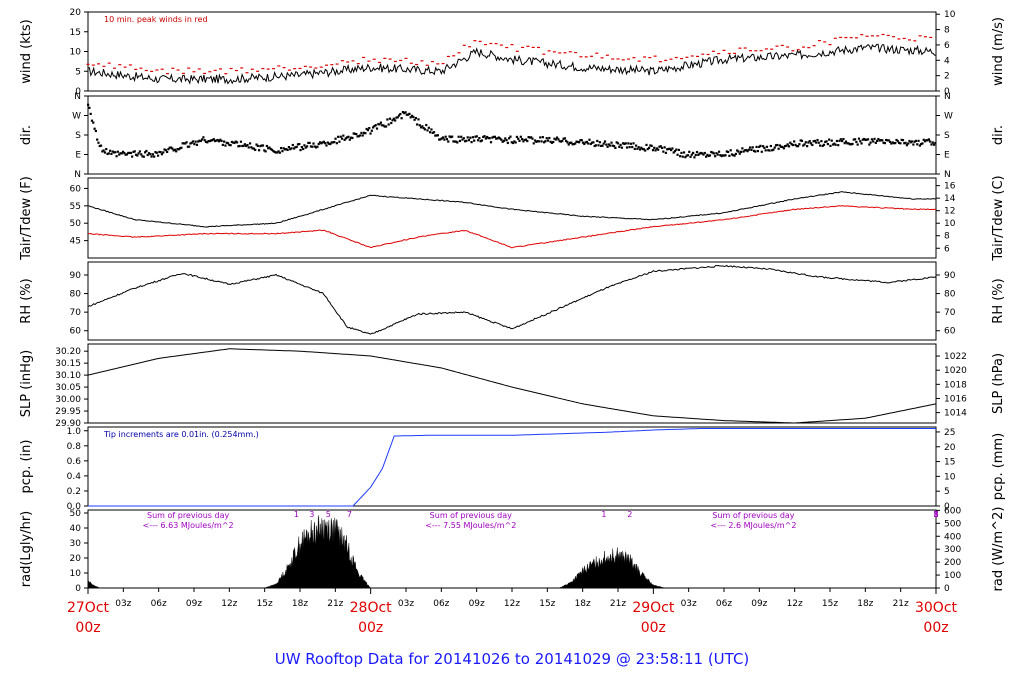 This screenshot has height=700, width=1024. What do you see at coordinates (512, 135) in the screenshot?
I see `panel-frame` at bounding box center [512, 135].